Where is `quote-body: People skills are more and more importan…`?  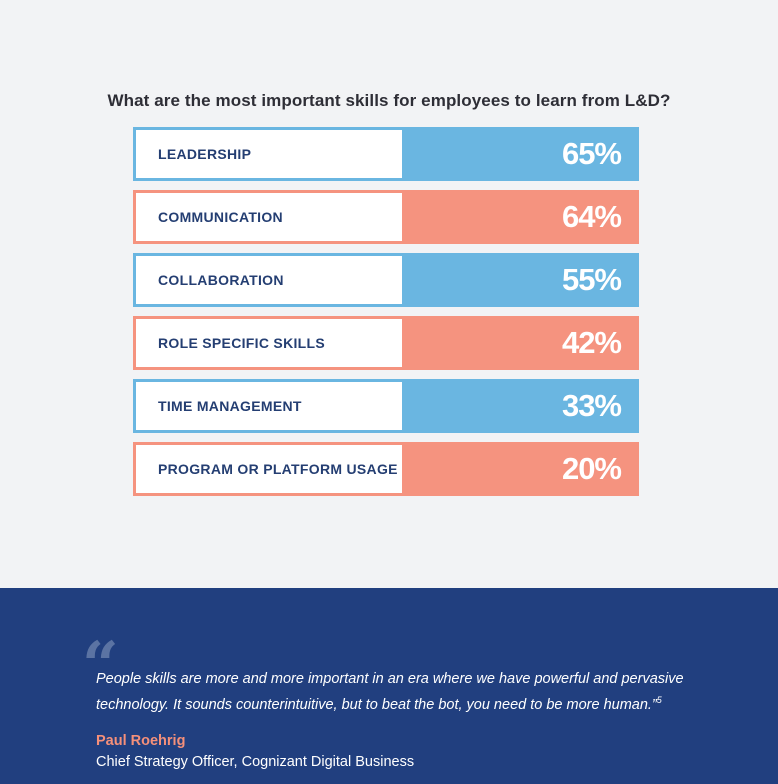 quote-body: People skills are more and more importan… is located at coordinates (390, 692).